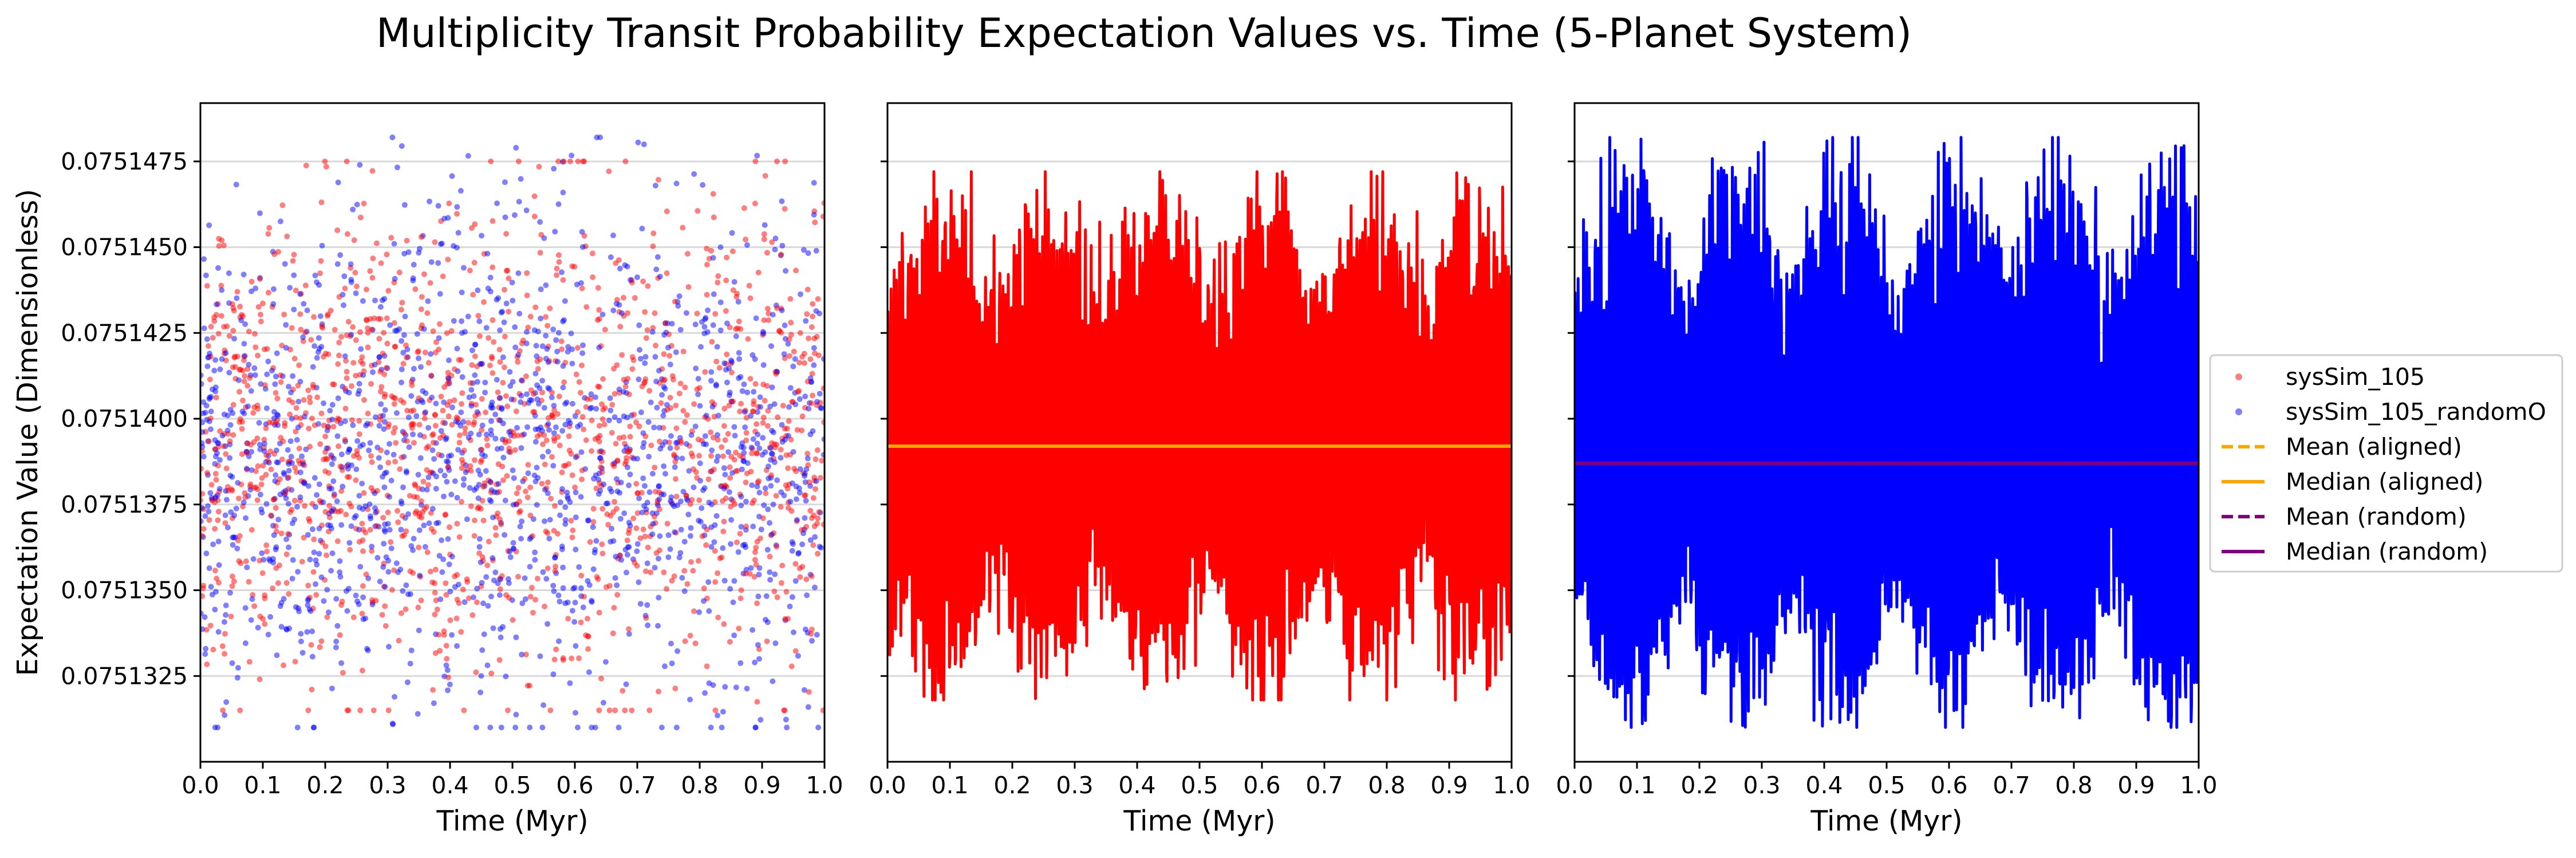 The width and height of the screenshot is (2576, 858). What do you see at coordinates (1199, 821) in the screenshot?
I see `x-axis-label: Time (Myr)` at bounding box center [1199, 821].